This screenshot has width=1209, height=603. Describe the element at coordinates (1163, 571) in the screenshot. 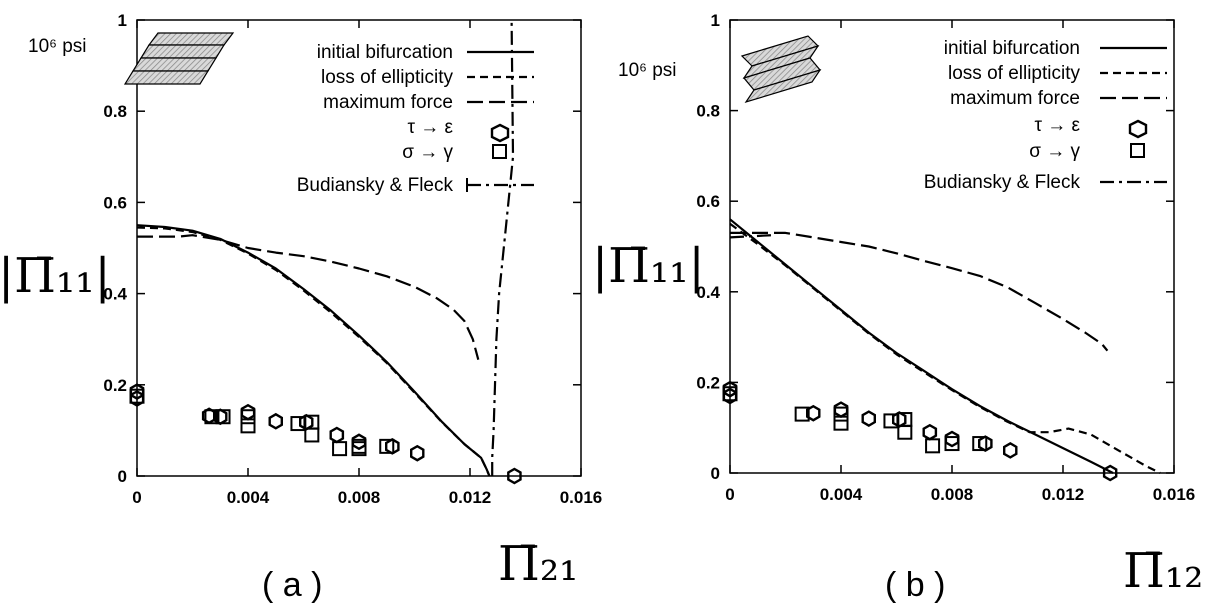

I see `x-axis-label: Π̄₁₂` at that location.